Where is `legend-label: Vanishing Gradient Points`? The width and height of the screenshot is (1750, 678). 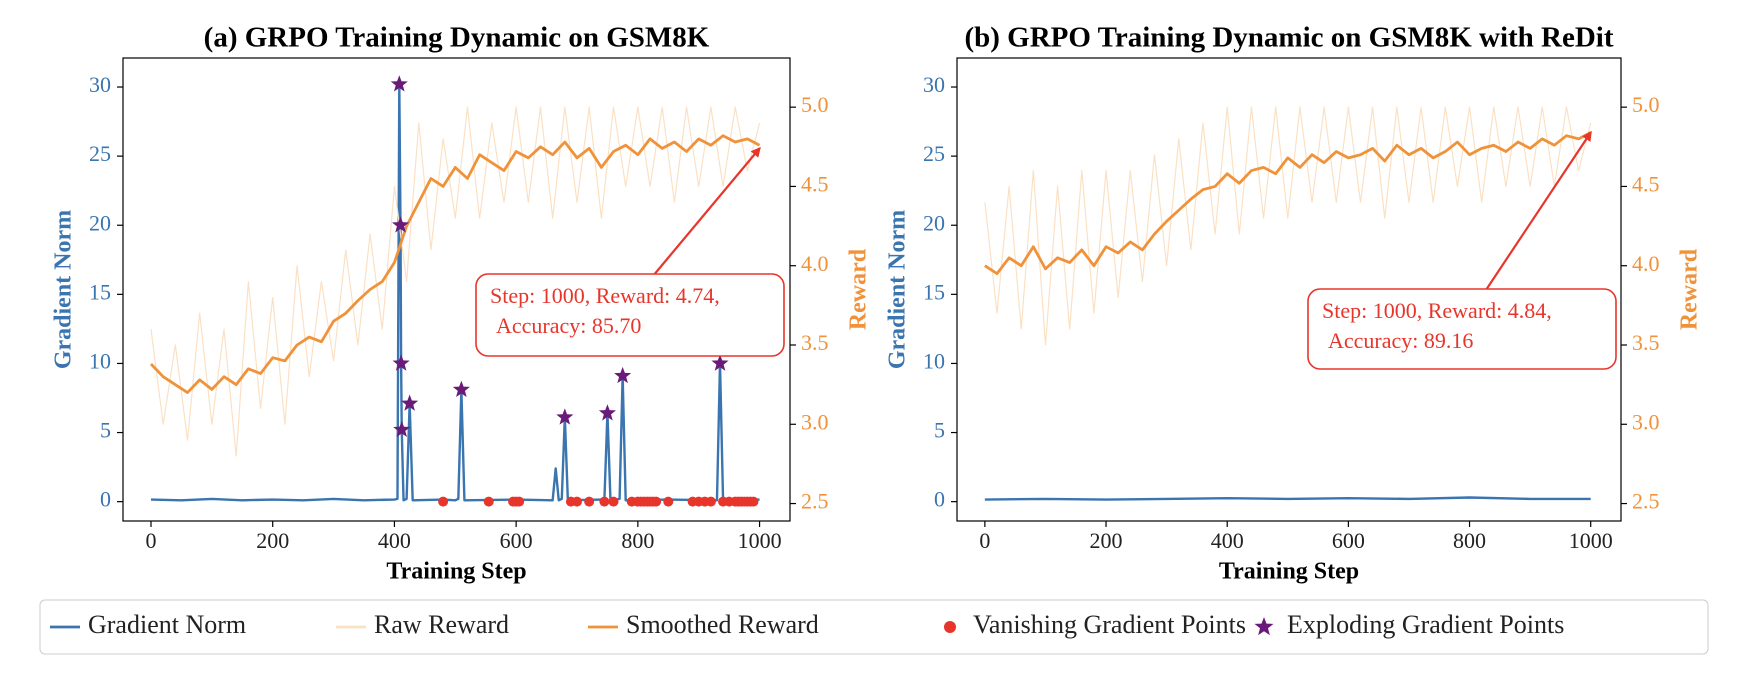 legend-label: Vanishing Gradient Points is located at coordinates (1109, 624).